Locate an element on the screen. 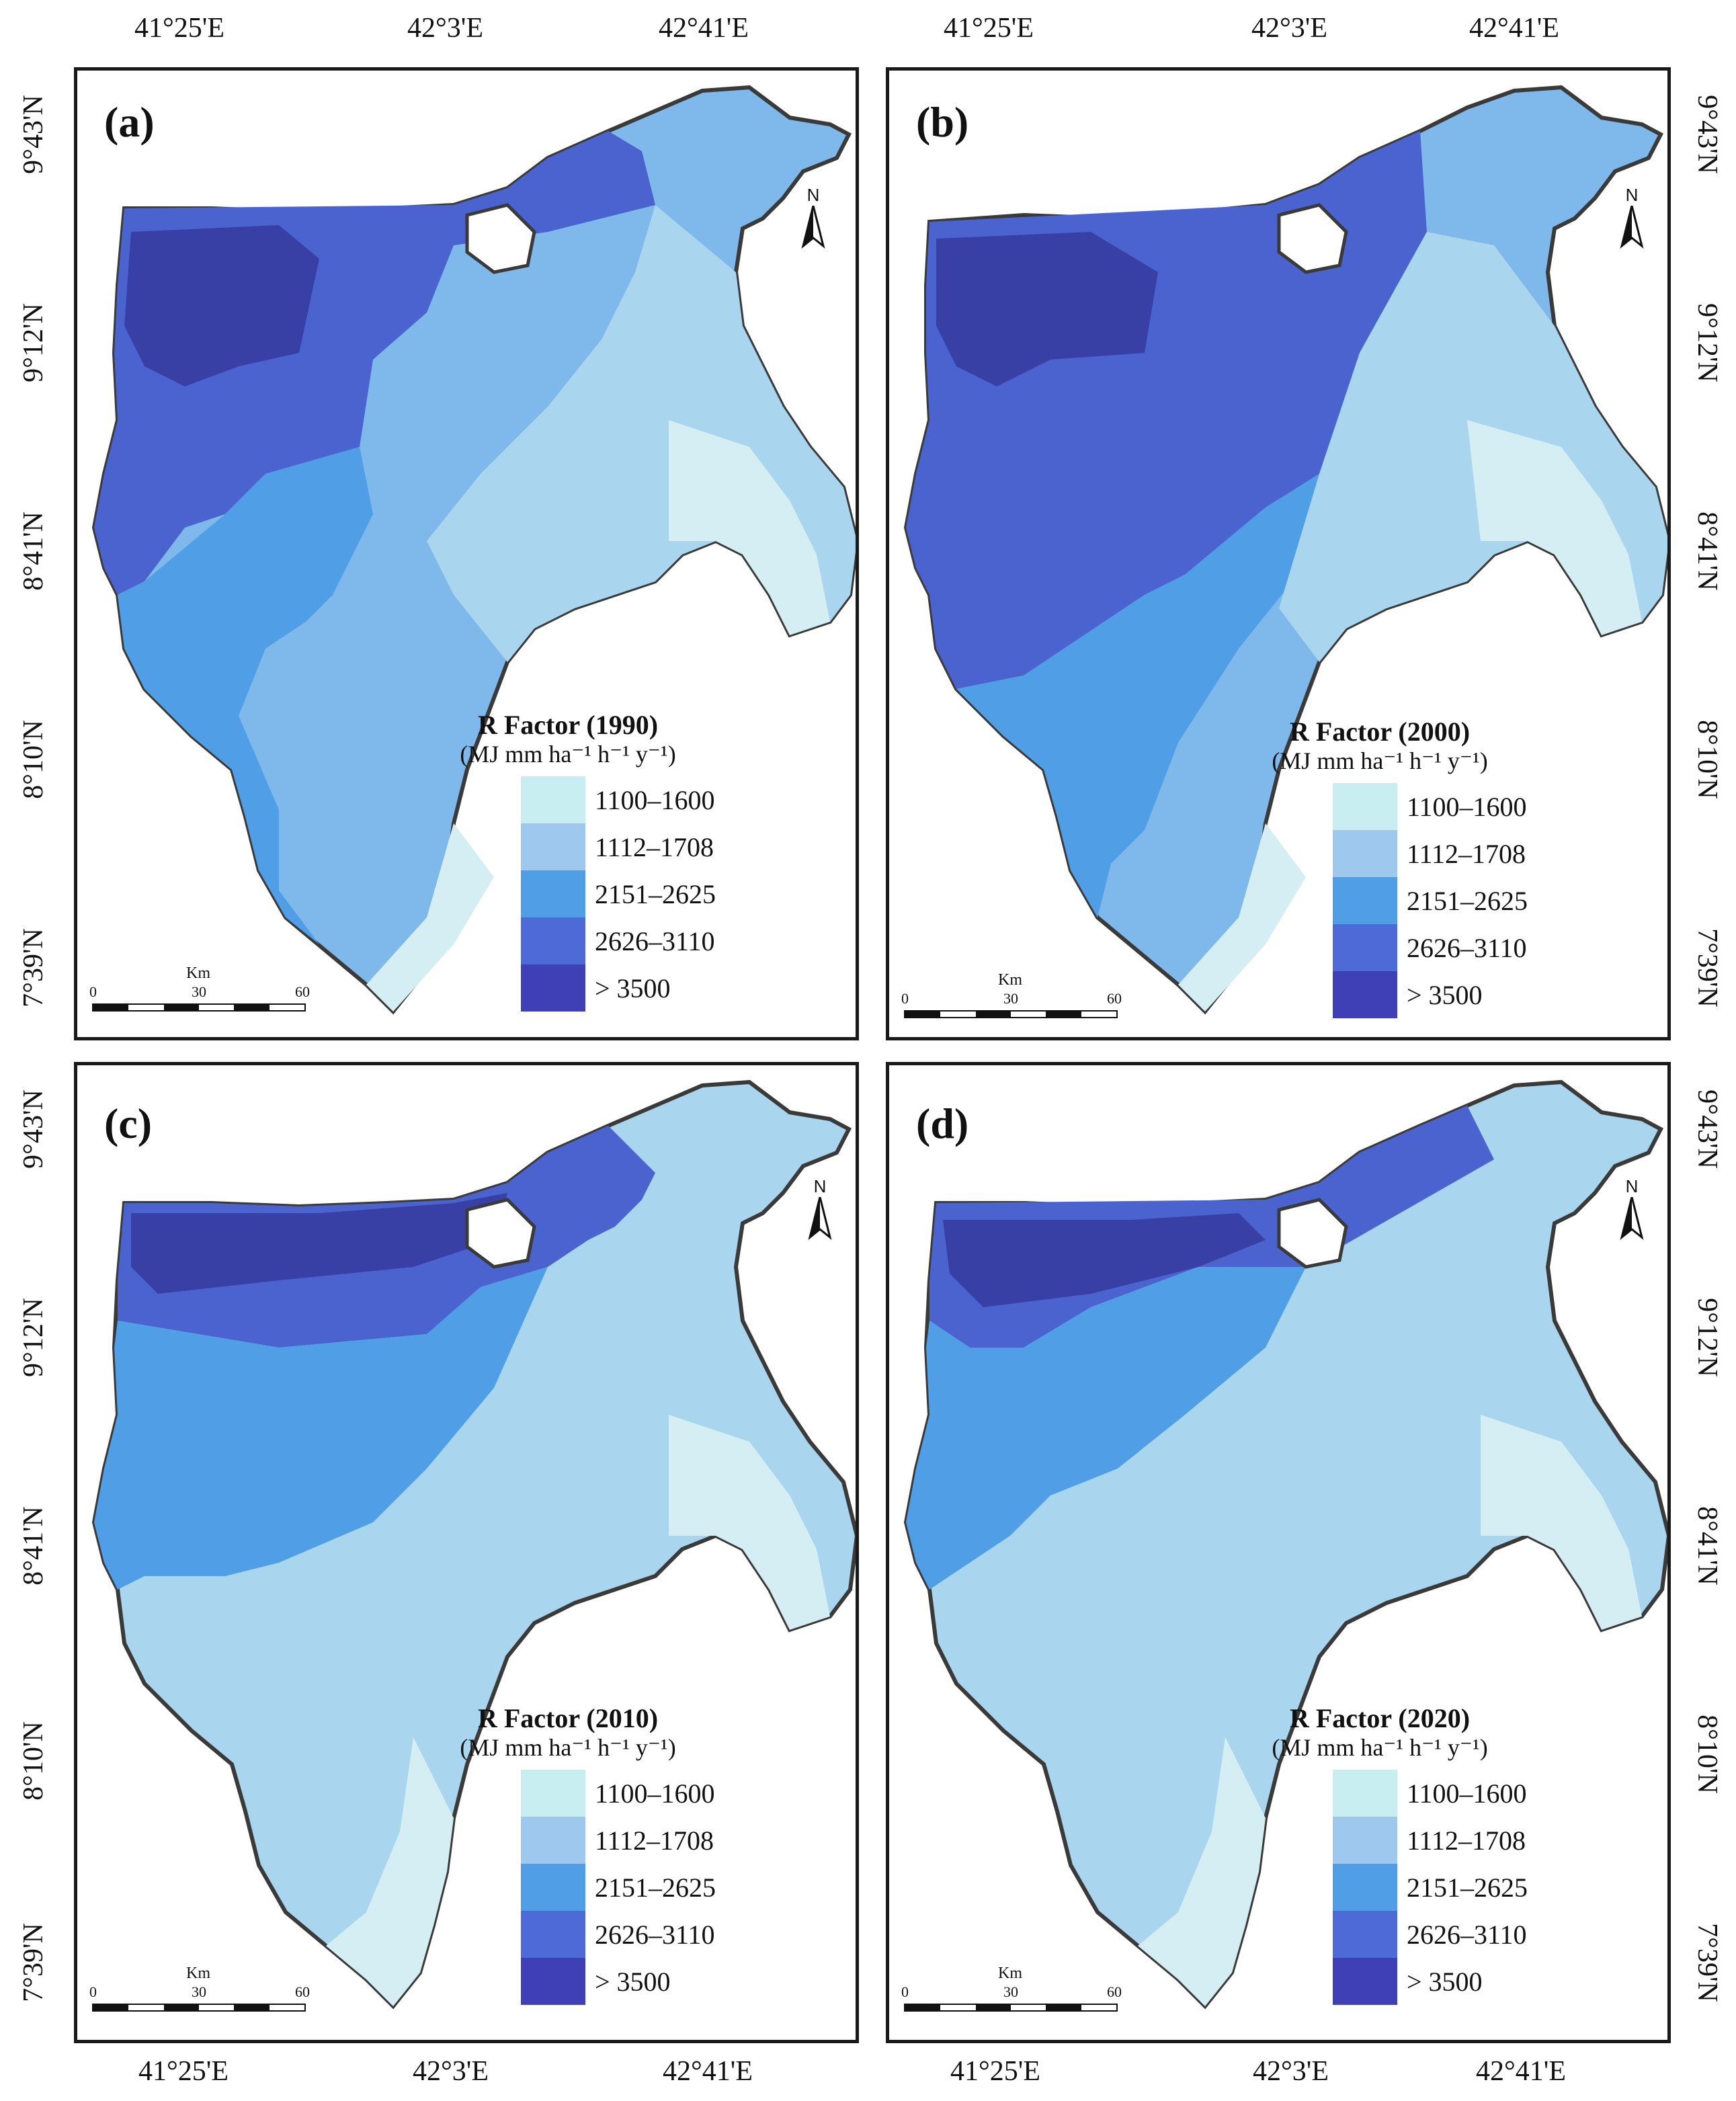  panel-label-b: (b) is located at coordinates (942, 122).